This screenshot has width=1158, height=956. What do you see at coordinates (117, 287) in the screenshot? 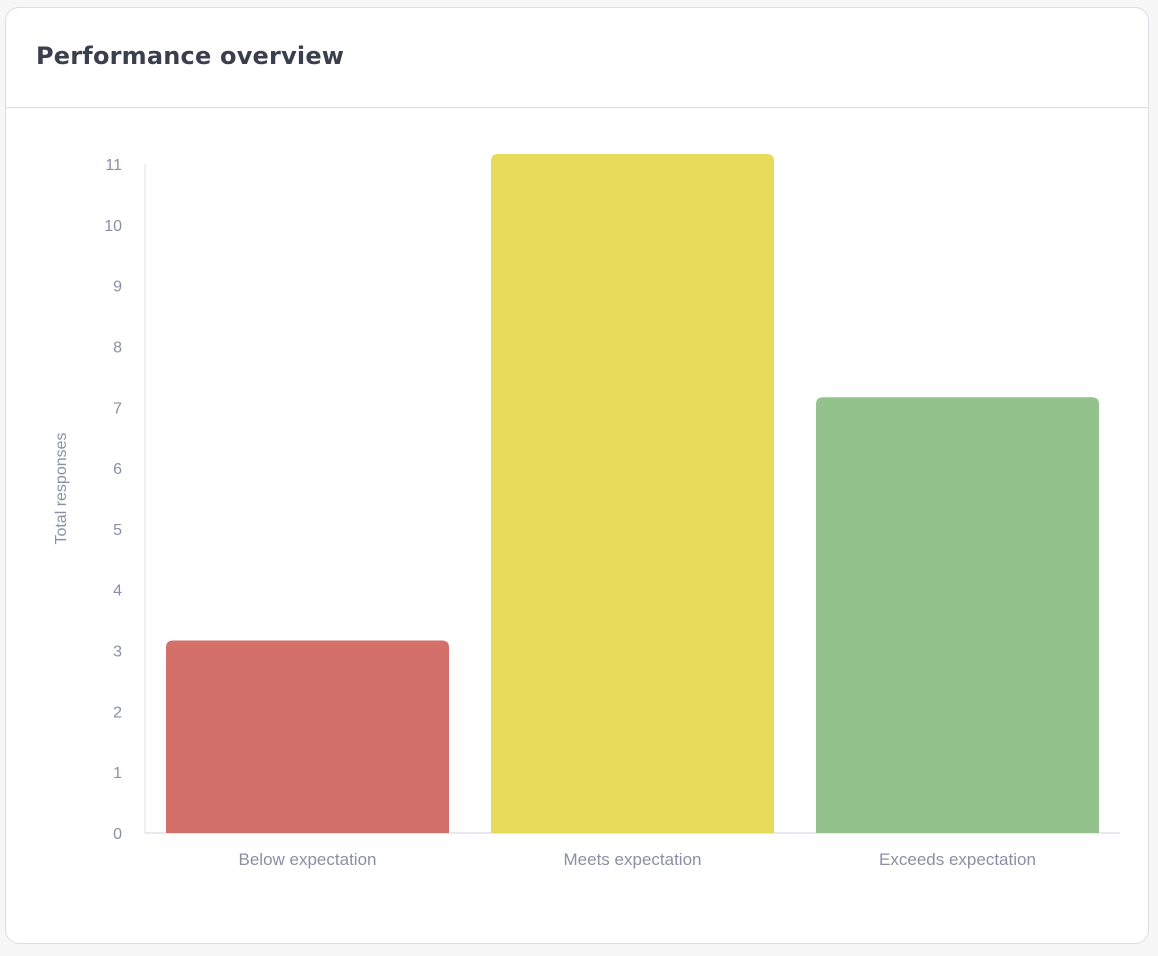
I see `y-tick-label: 9` at bounding box center [117, 287].